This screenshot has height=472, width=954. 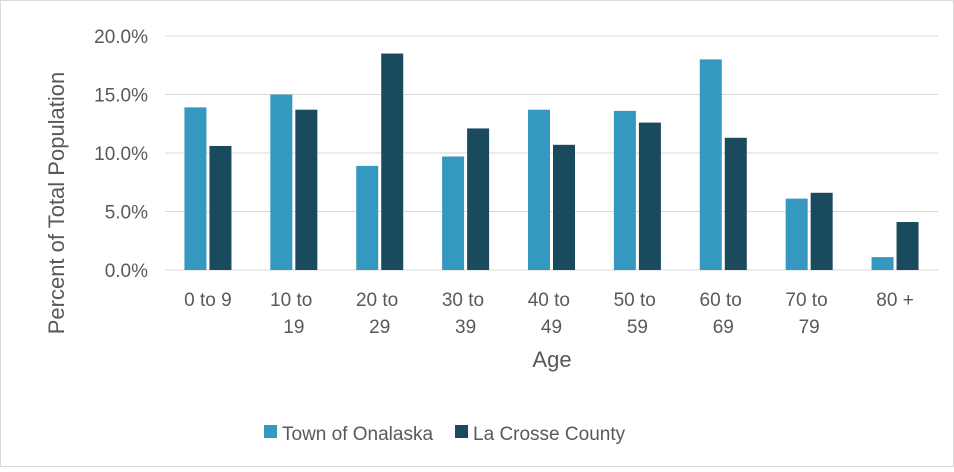 What do you see at coordinates (293, 327) in the screenshot?
I see `x-tick-label-line: 19` at bounding box center [293, 327].